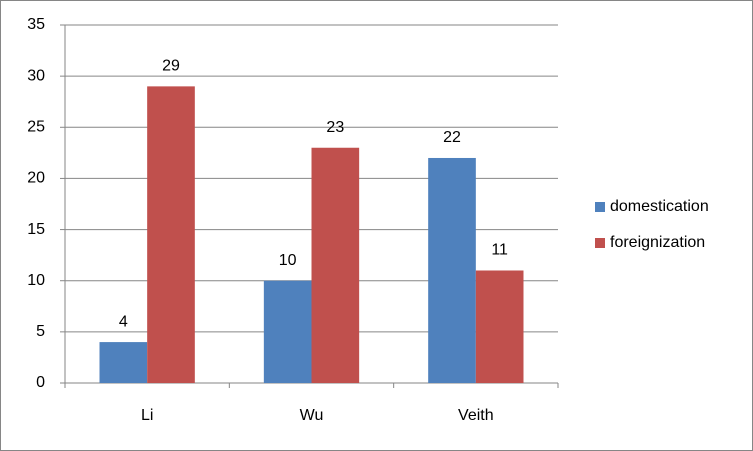 Image resolution: width=753 pixels, height=451 pixels. I want to click on x-tick-label: Veith, so click(476, 415).